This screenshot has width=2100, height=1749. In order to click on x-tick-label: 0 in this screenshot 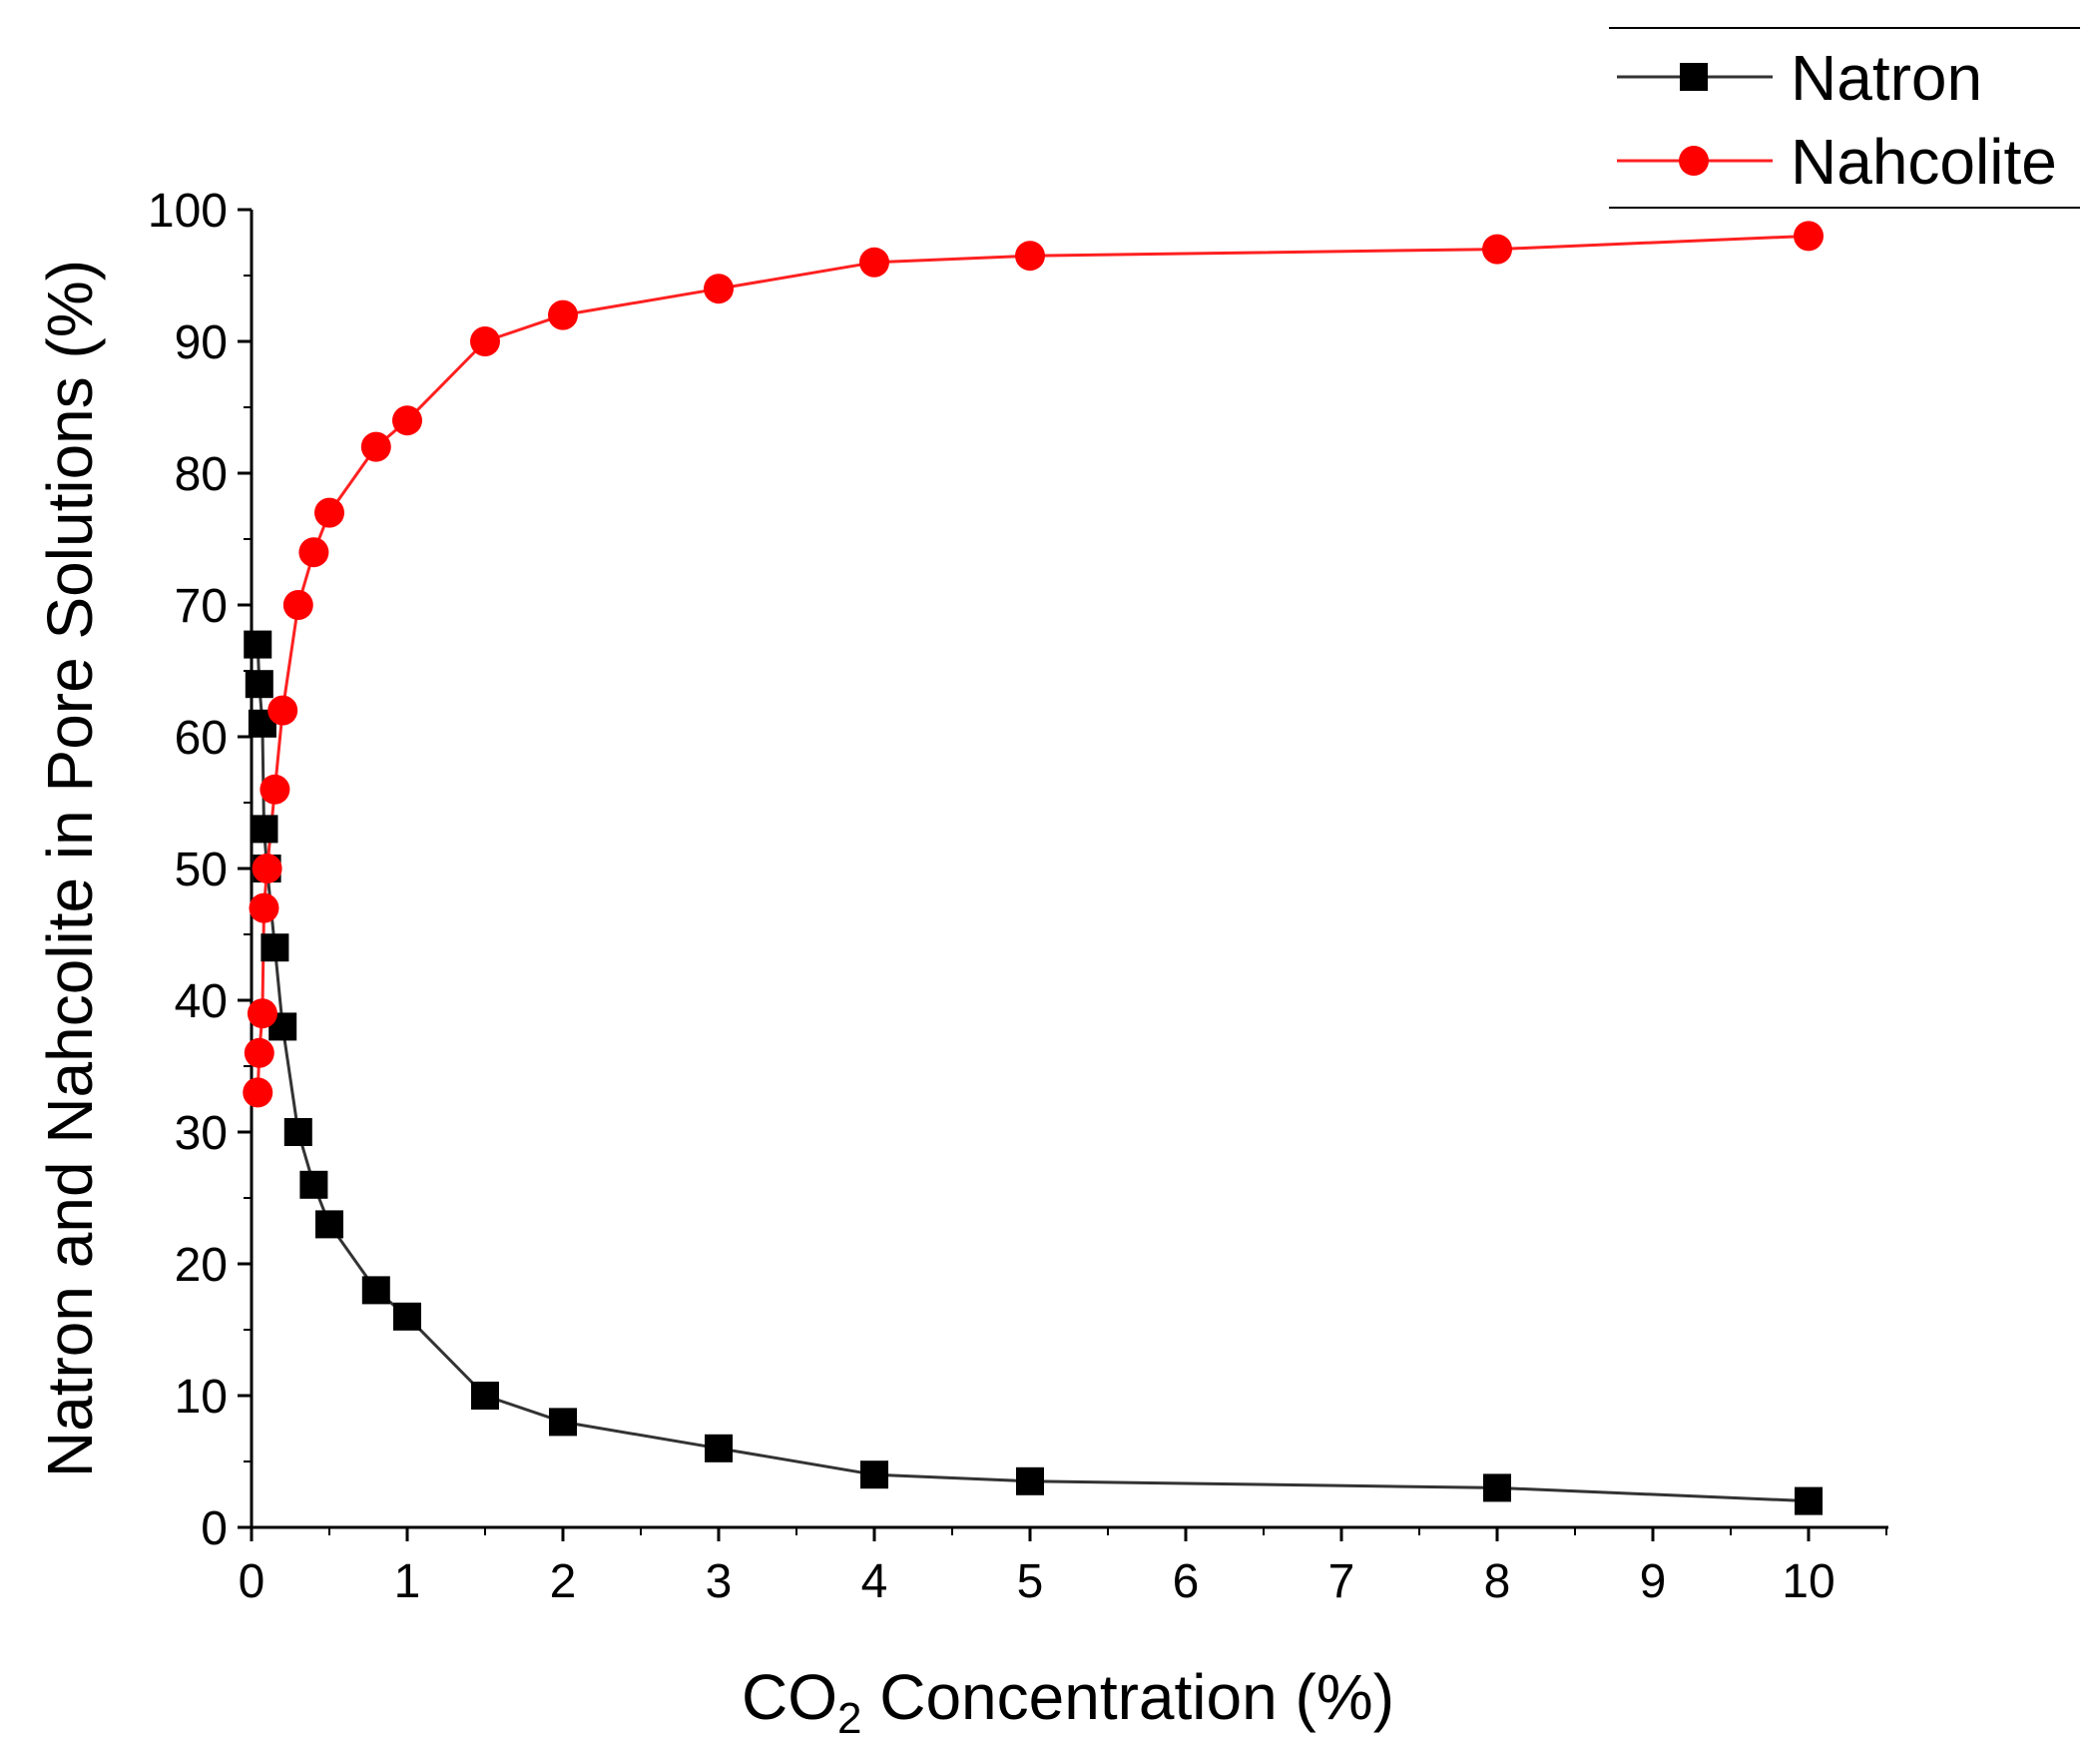, I will do `click(252, 1581)`.